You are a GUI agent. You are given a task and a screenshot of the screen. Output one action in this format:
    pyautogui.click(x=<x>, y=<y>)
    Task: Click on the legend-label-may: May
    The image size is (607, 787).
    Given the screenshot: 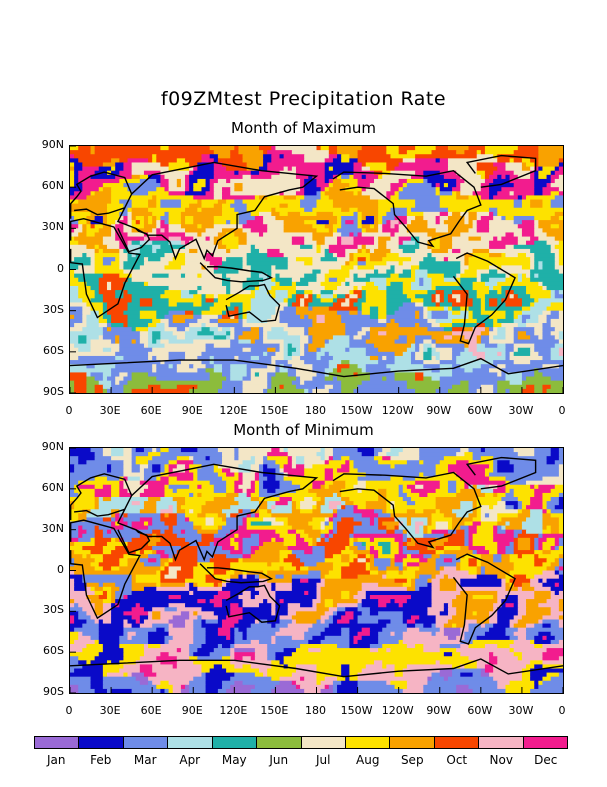 What is the action you would take?
    pyautogui.click(x=234, y=760)
    